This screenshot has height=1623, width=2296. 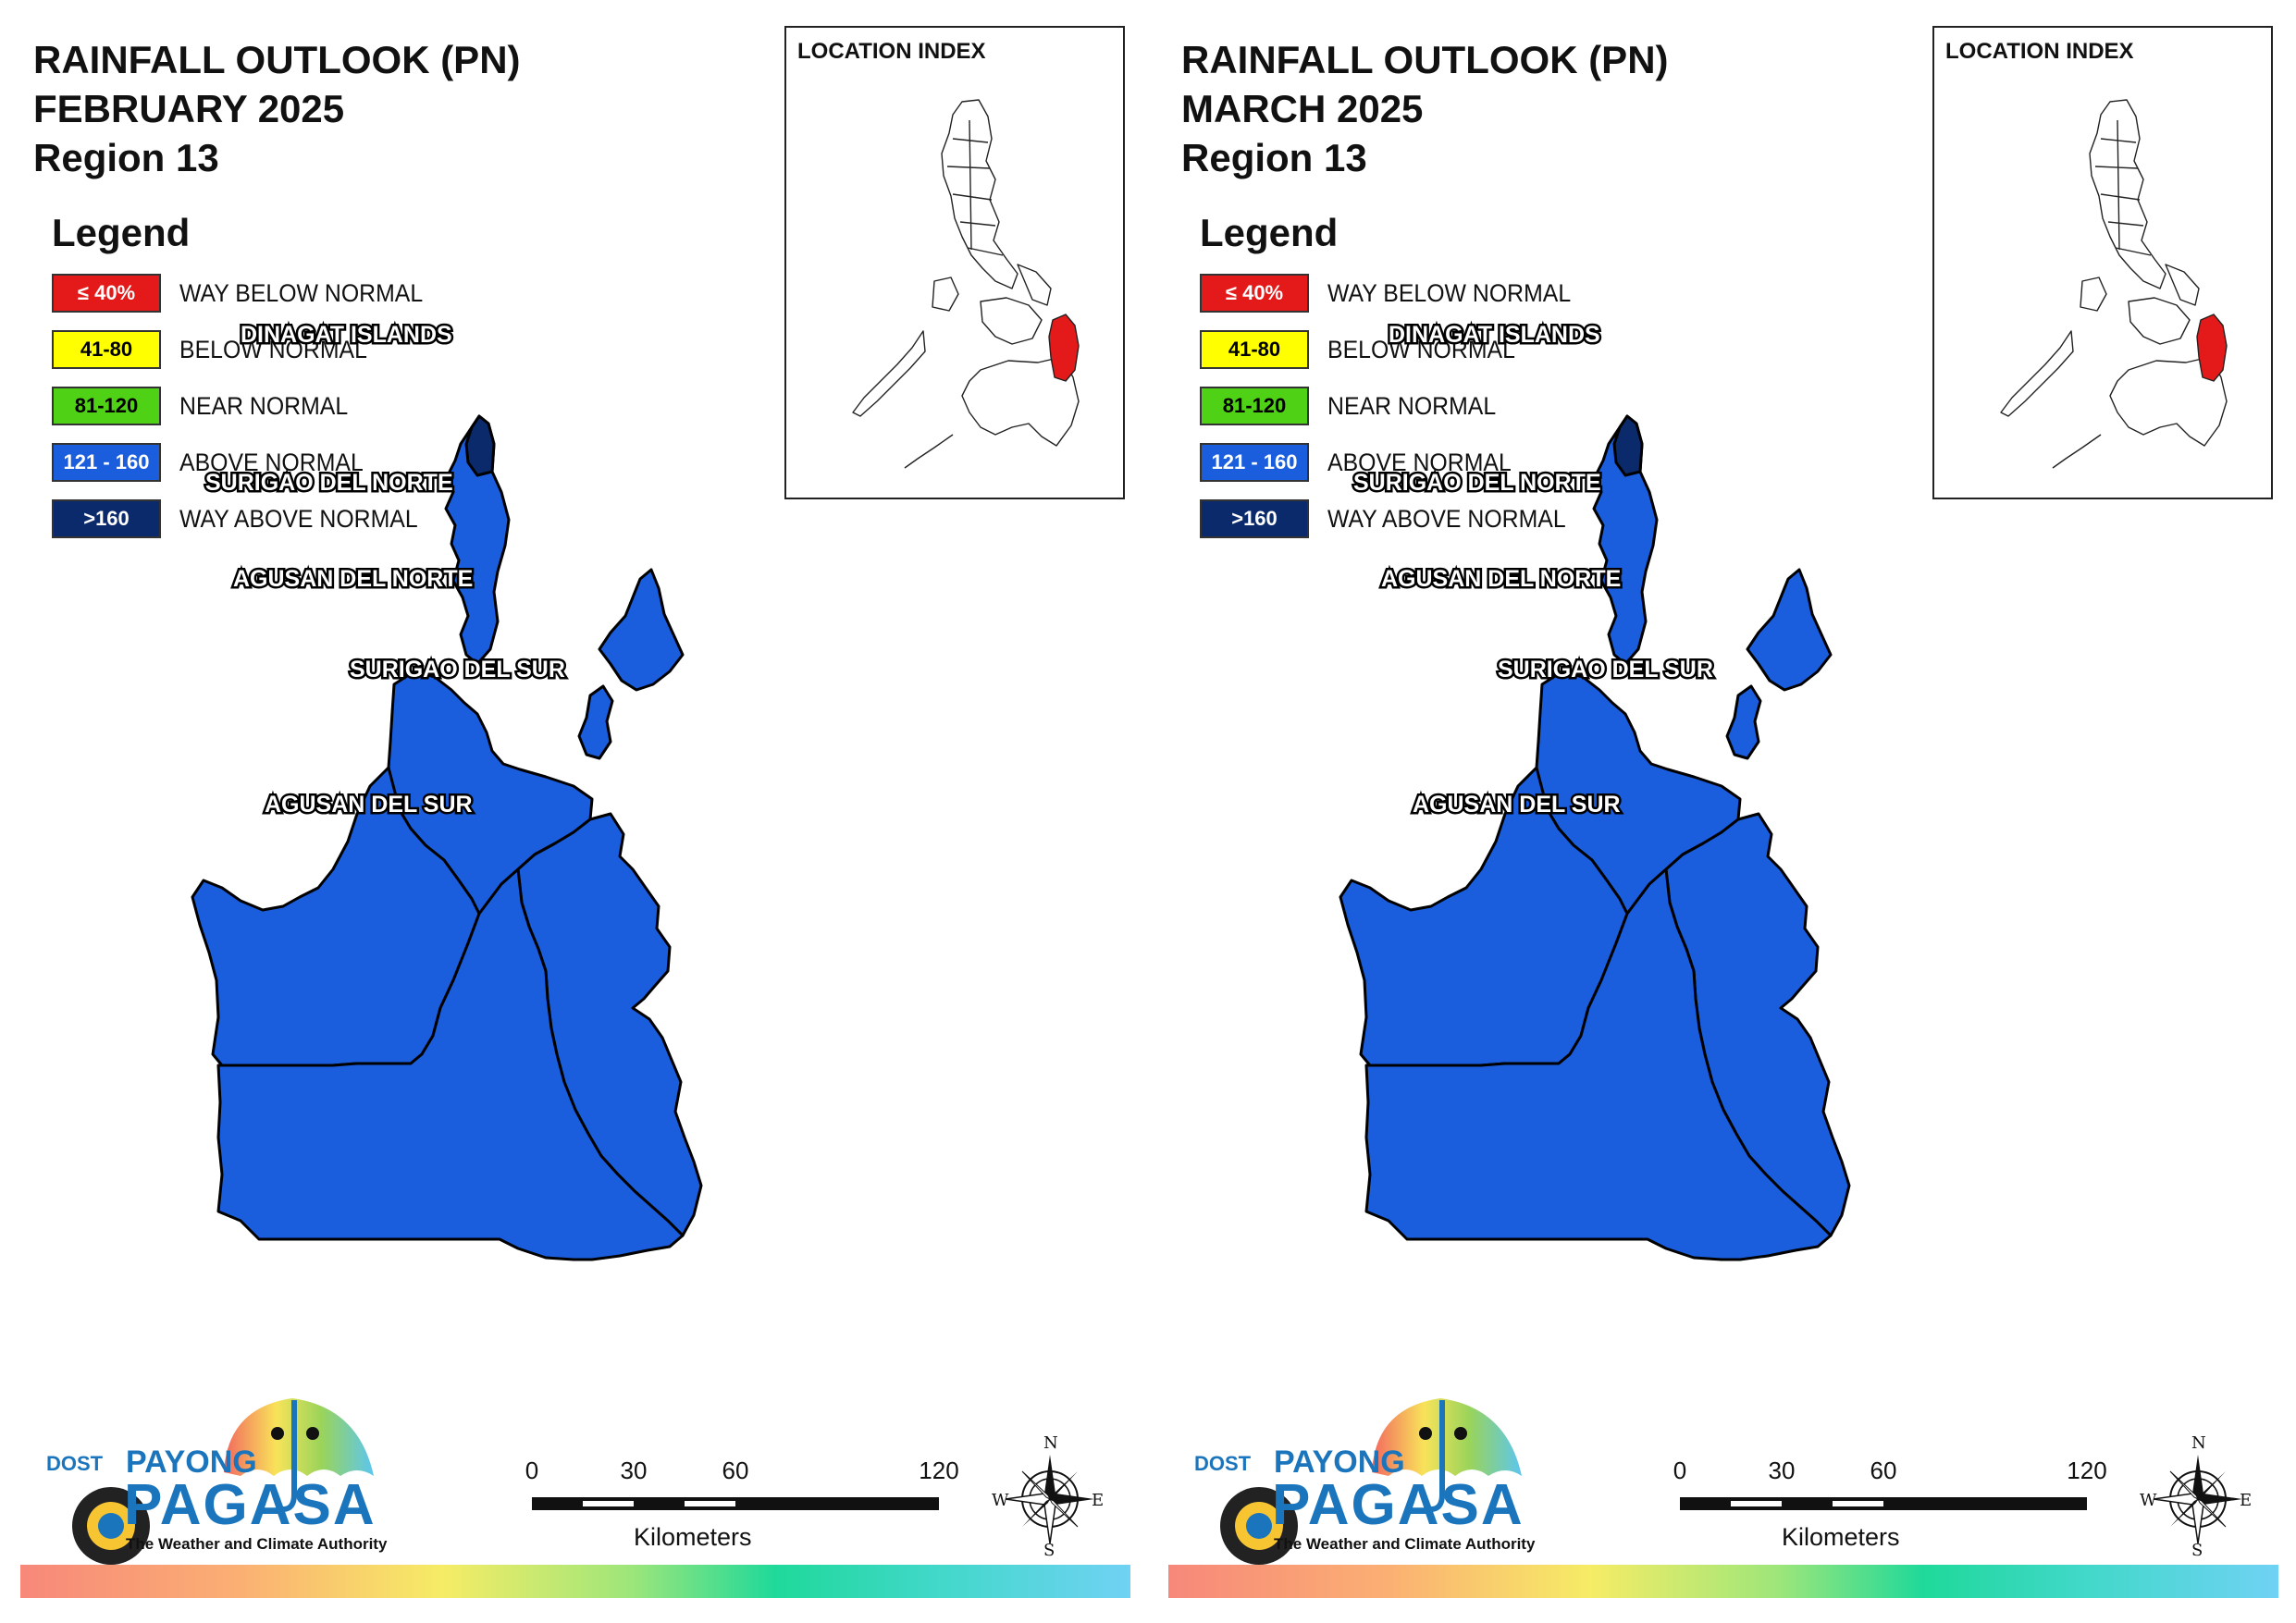 What do you see at coordinates (329, 483) in the screenshot?
I see `label-surigao-del-norte: SURIGAO DEL NORTE` at bounding box center [329, 483].